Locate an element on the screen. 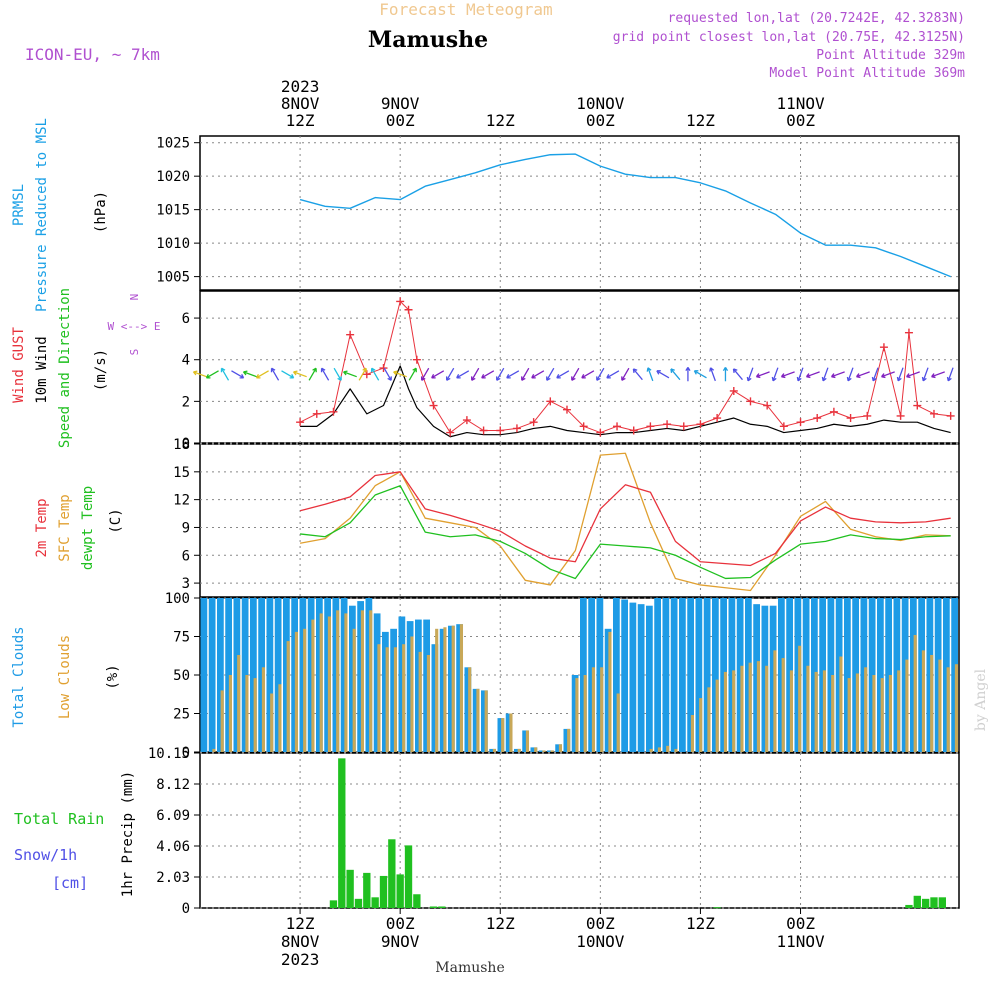 This screenshot has height=1000, width=1000. panel-frame is located at coordinates (579, 213).